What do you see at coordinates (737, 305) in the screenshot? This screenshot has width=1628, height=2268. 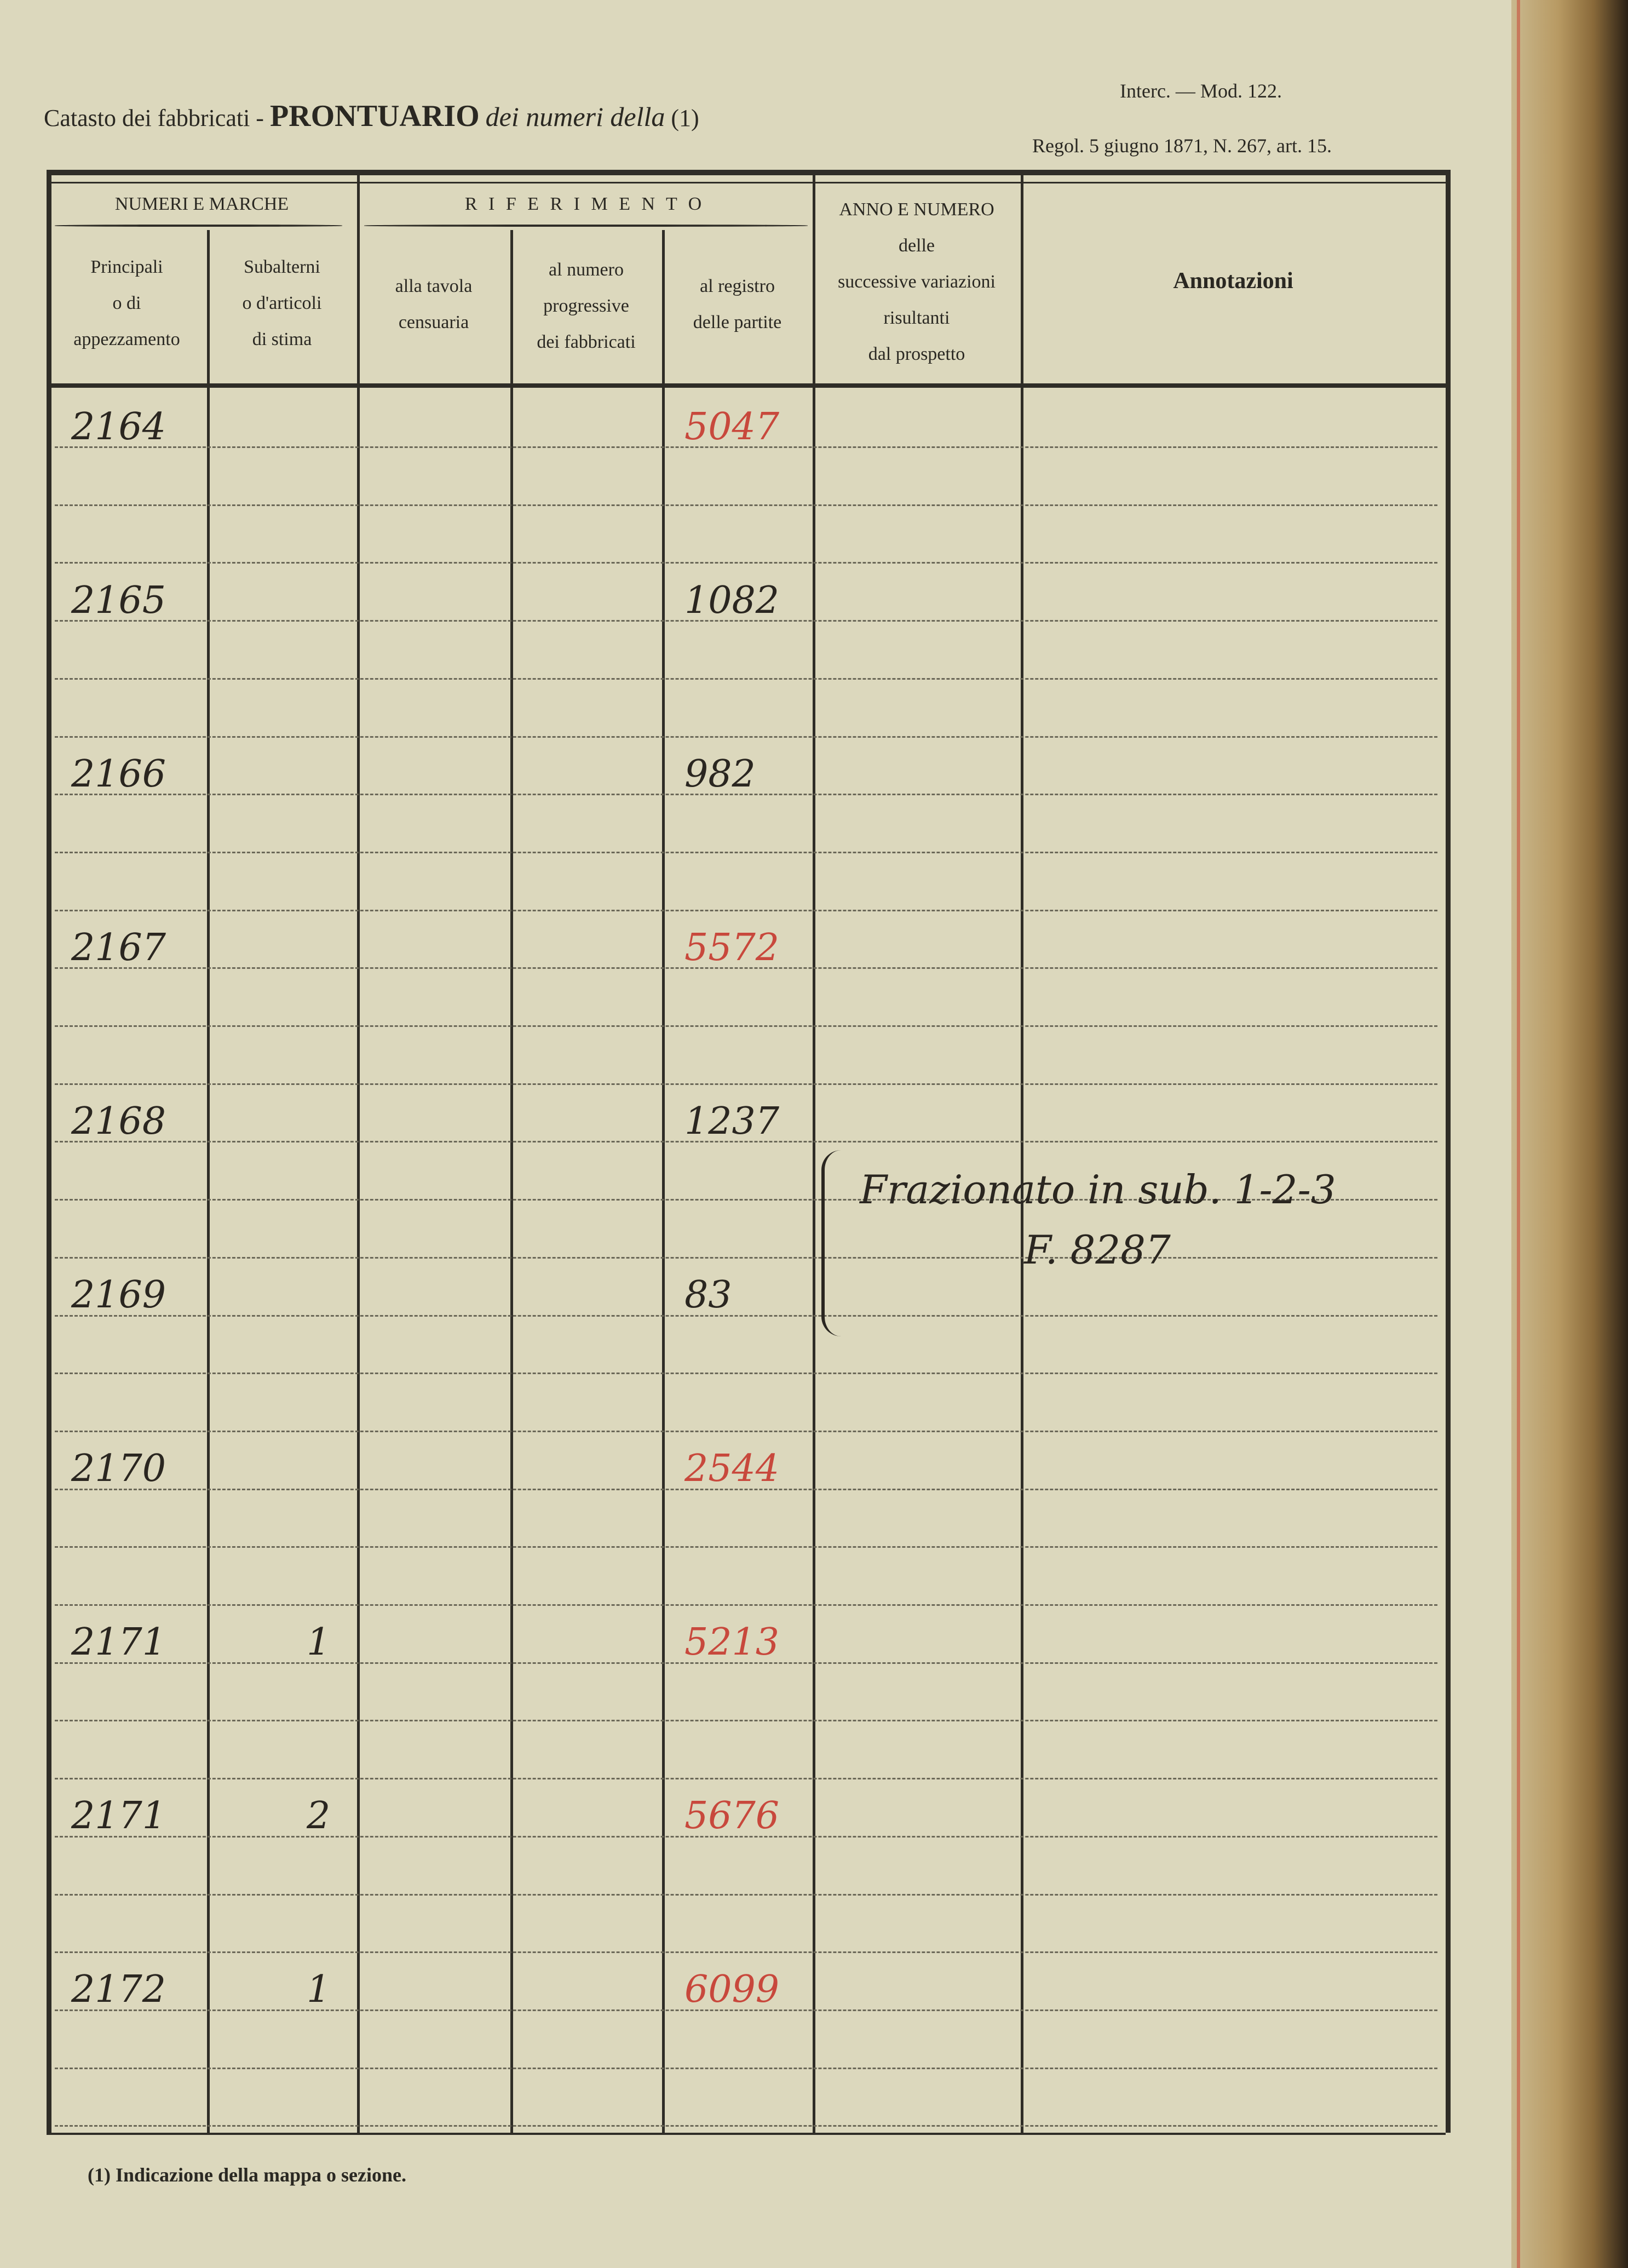 I see `column-header-registro: al registro delle partite` at bounding box center [737, 305].